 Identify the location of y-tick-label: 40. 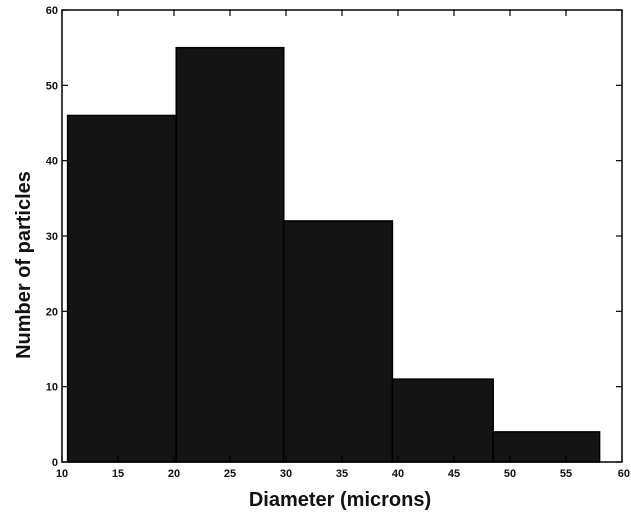
(52, 162).